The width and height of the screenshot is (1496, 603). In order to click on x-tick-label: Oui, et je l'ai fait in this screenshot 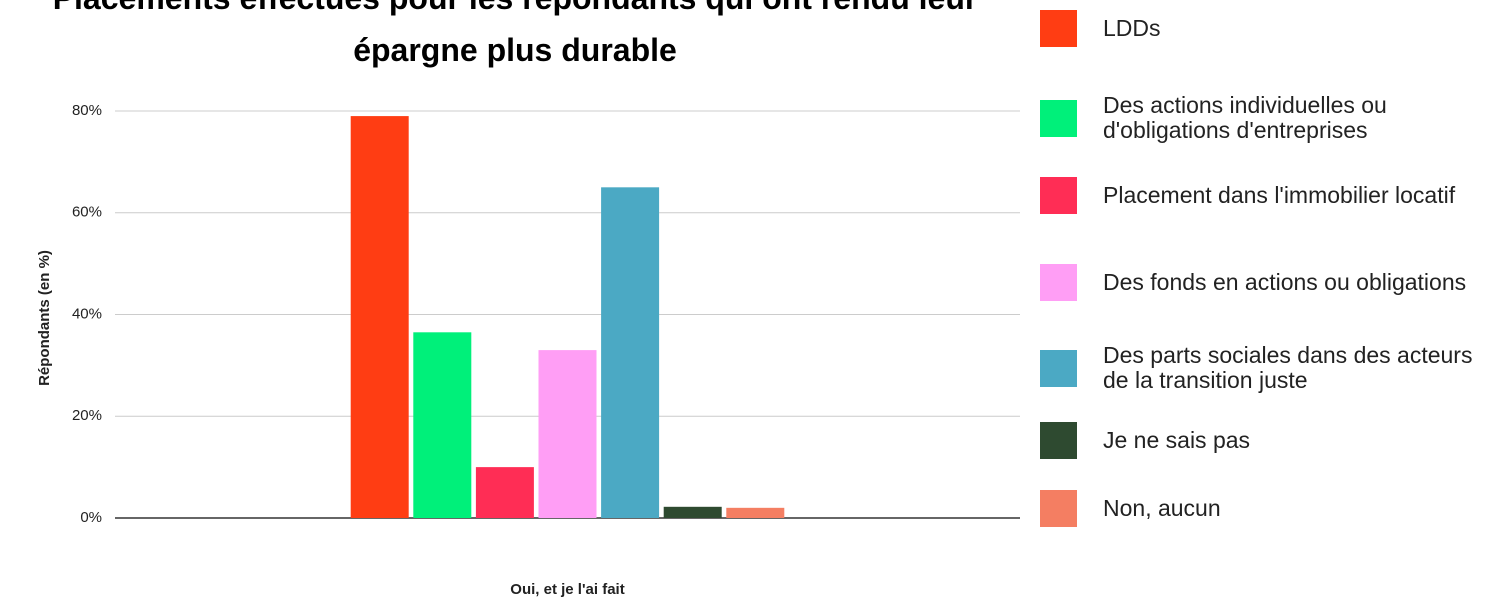, I will do `click(567, 589)`.